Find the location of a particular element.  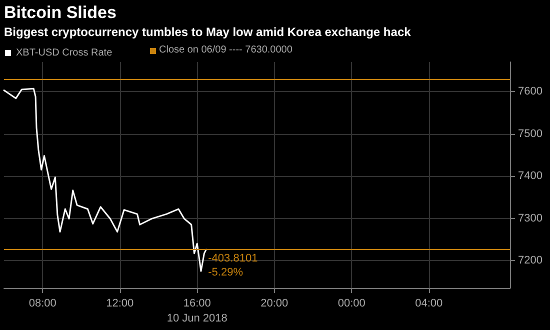

legend-label: Close on 06/09 ---- 7630.0000 is located at coordinates (226, 50).